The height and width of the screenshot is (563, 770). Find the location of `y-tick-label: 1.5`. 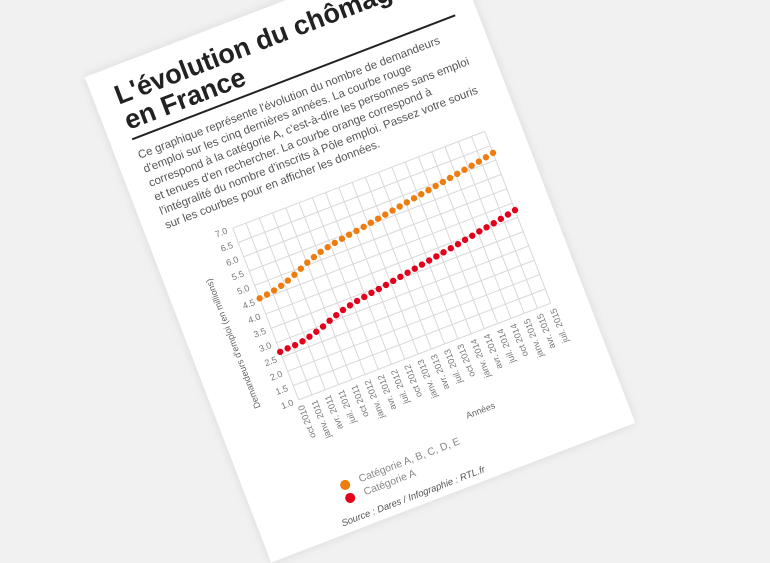

y-tick-label: 1.5 is located at coordinates (281, 390).